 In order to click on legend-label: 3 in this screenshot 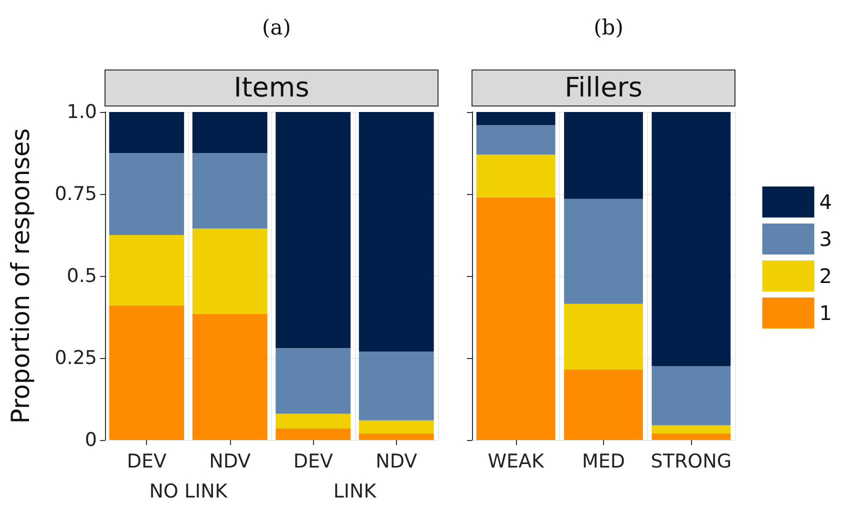, I will do `click(825, 239)`.